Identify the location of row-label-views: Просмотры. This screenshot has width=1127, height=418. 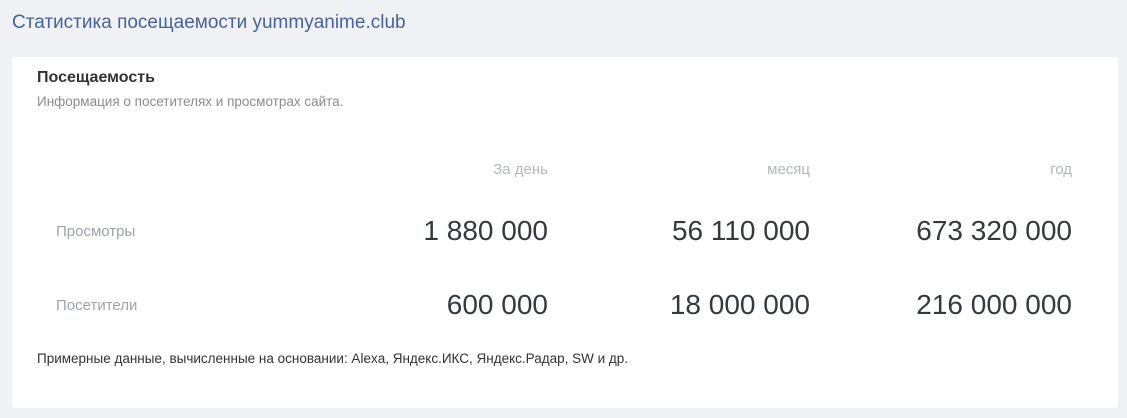
(96, 231).